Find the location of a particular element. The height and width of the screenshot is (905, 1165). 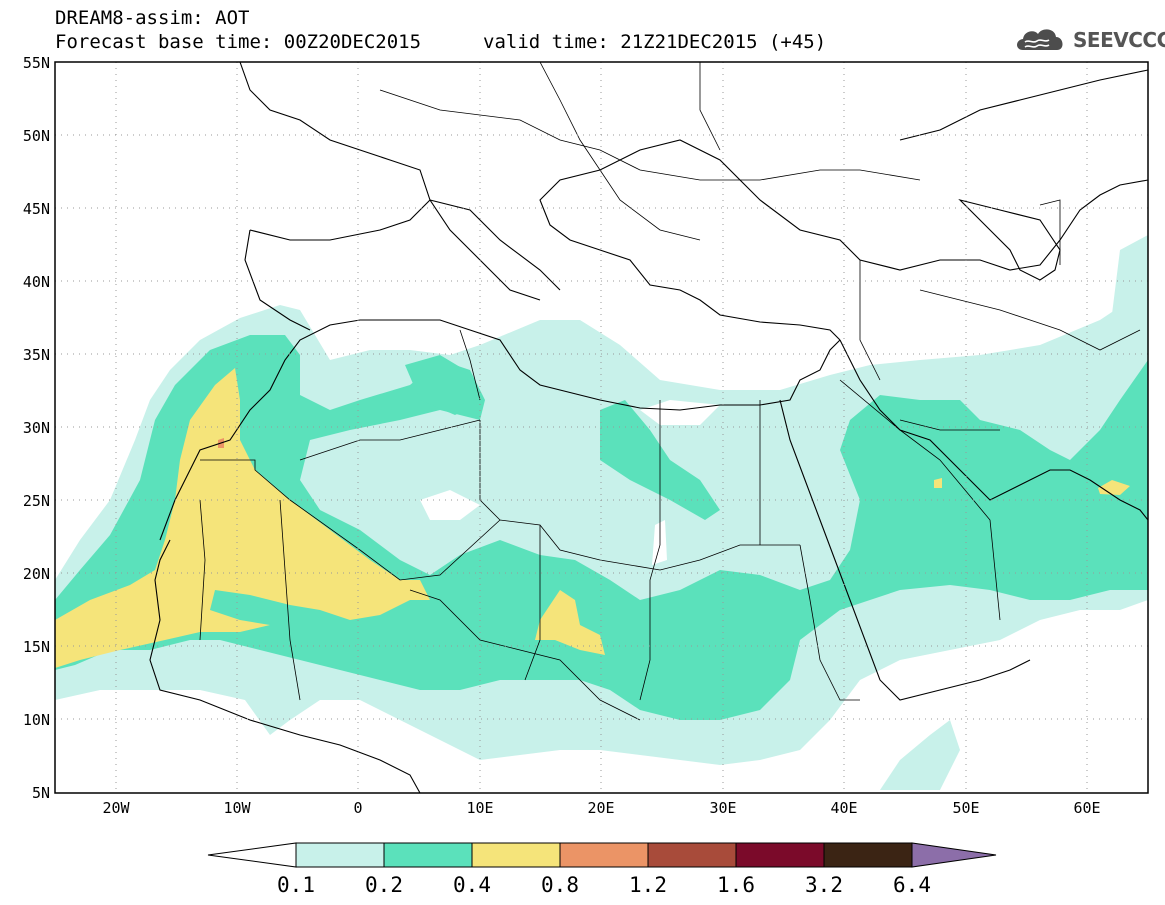

aot-field-0.4 is located at coordinates (242, 518).